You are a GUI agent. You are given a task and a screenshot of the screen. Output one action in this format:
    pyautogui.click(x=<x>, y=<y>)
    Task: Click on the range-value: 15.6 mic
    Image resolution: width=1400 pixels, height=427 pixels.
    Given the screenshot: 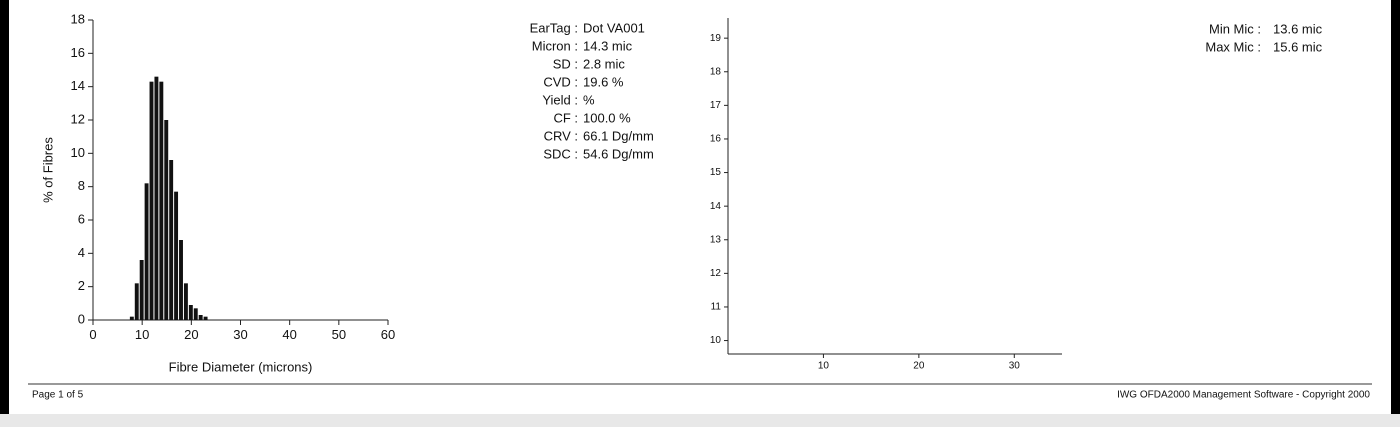 What is the action you would take?
    pyautogui.click(x=1298, y=46)
    